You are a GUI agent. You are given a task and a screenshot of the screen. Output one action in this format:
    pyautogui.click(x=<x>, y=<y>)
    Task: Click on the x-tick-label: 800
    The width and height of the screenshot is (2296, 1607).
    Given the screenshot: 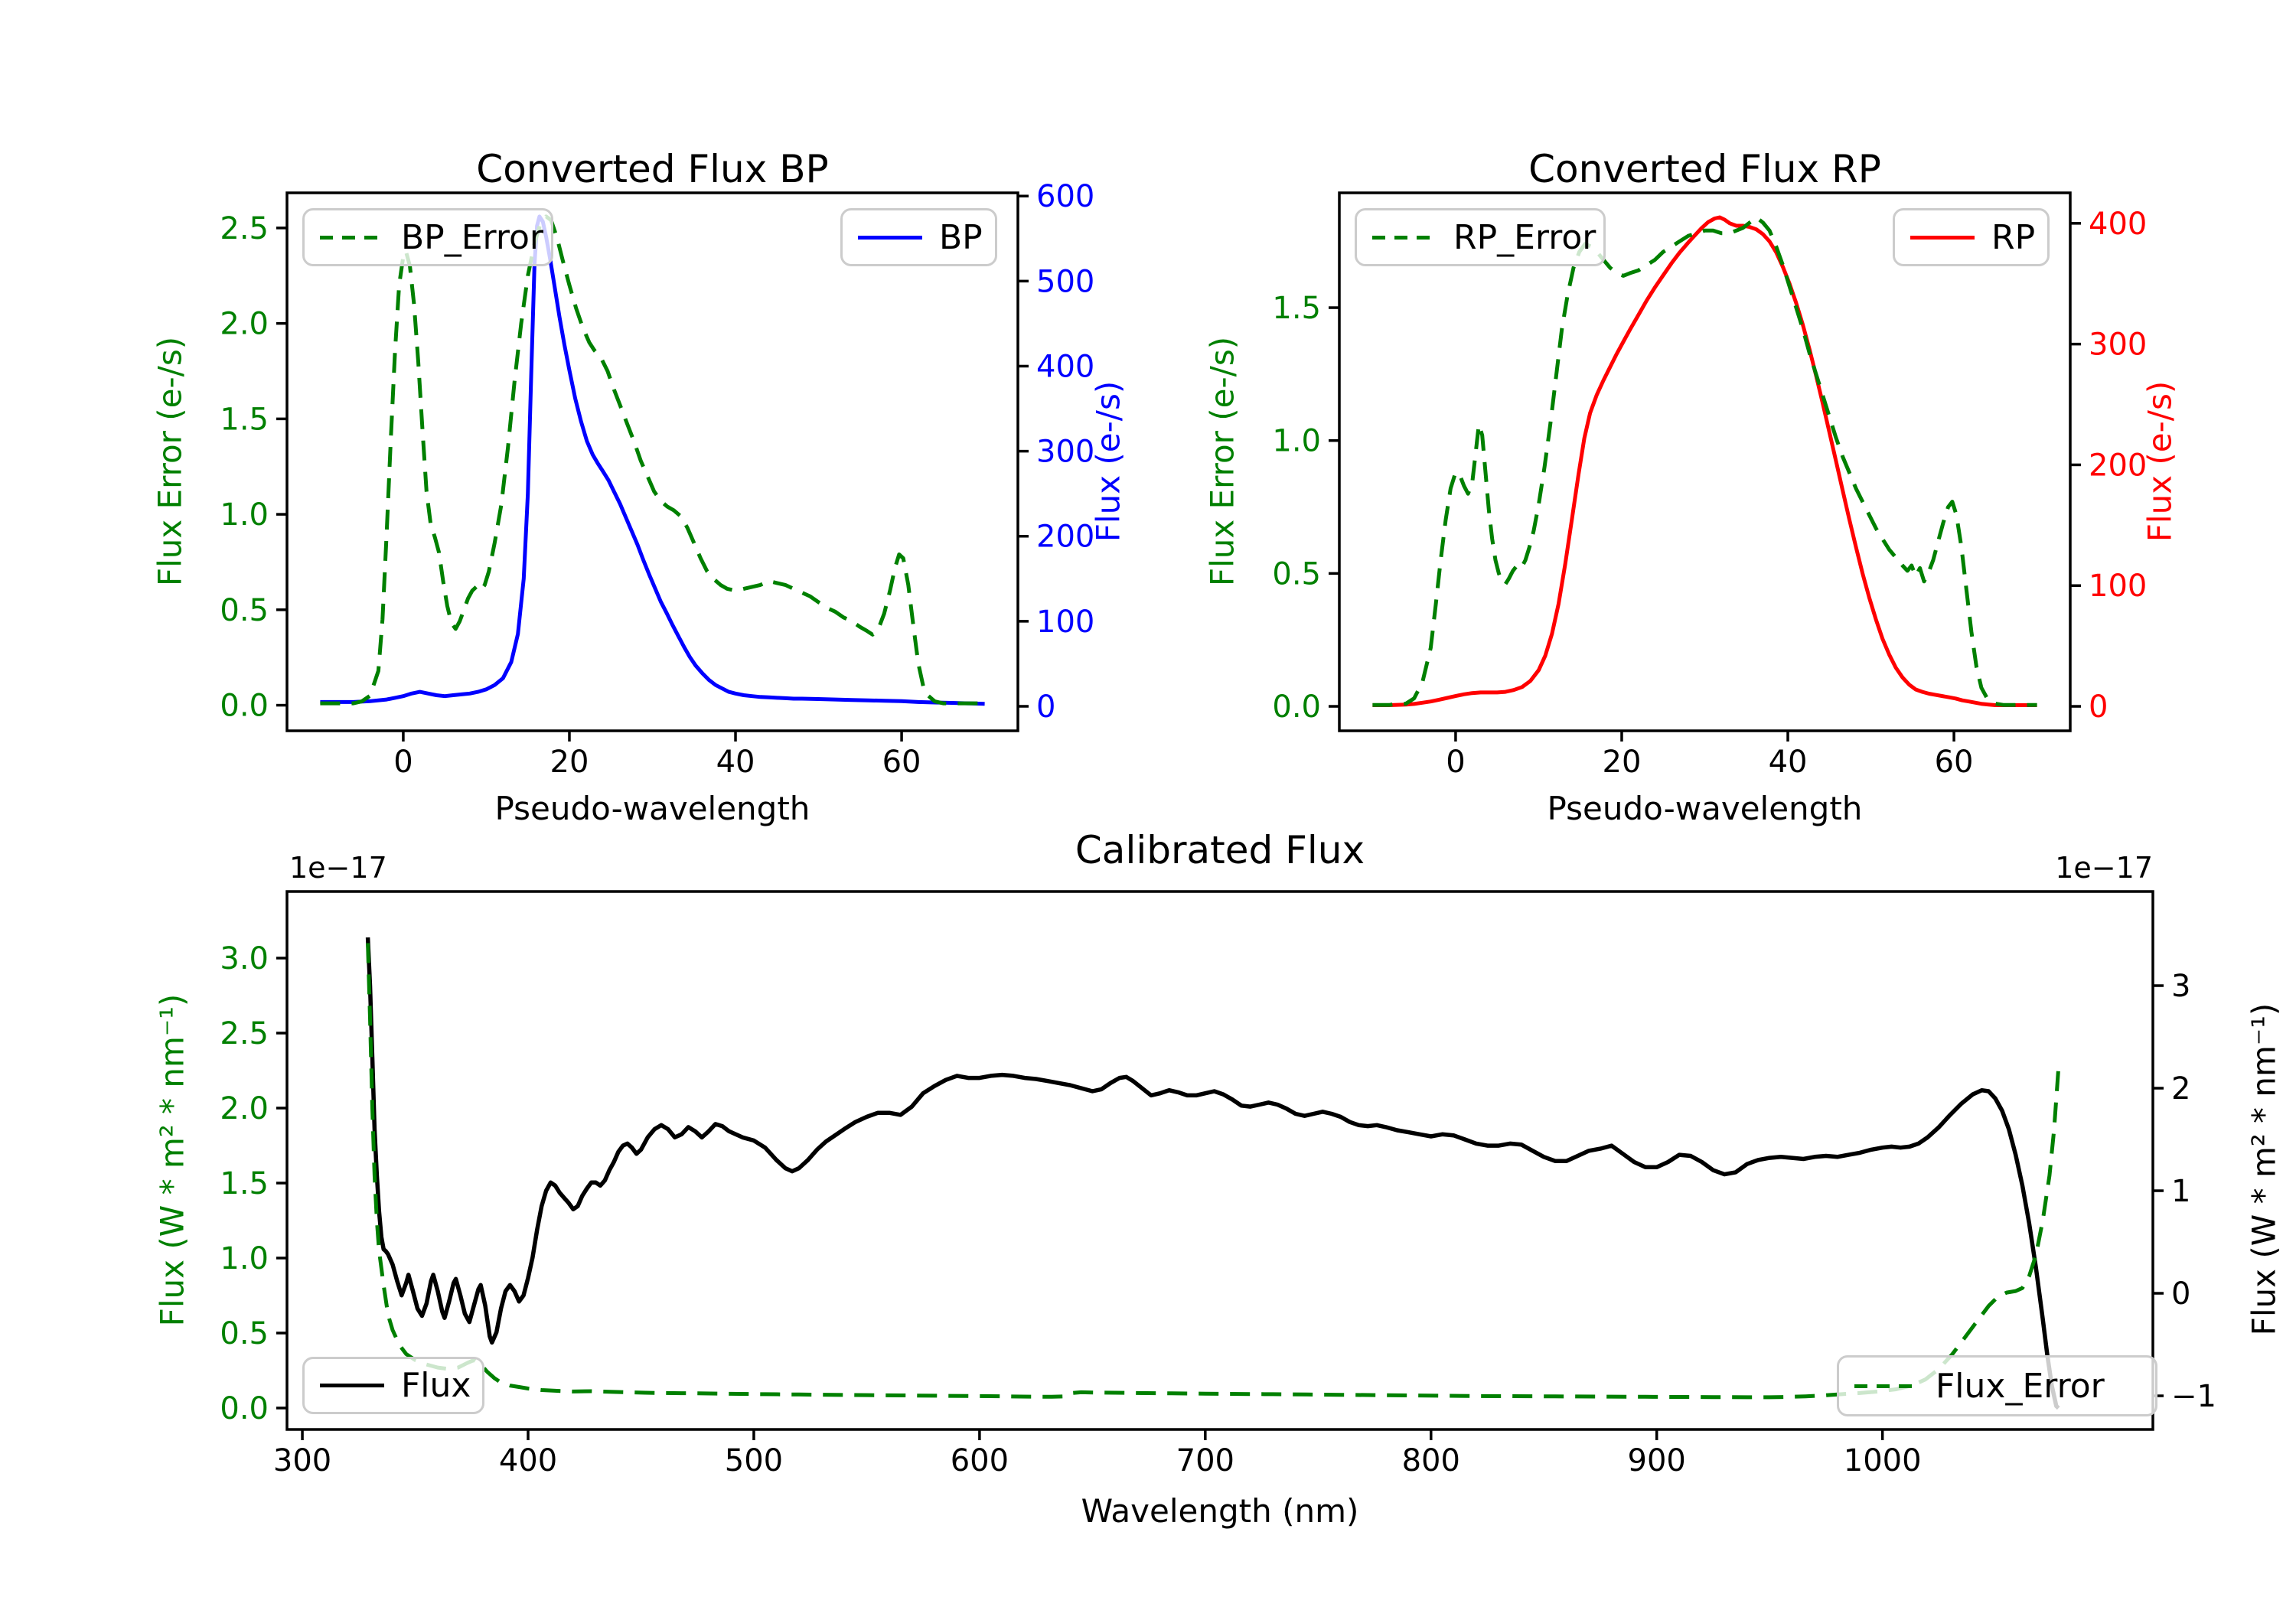 What is the action you would take?
    pyautogui.click(x=1431, y=1460)
    